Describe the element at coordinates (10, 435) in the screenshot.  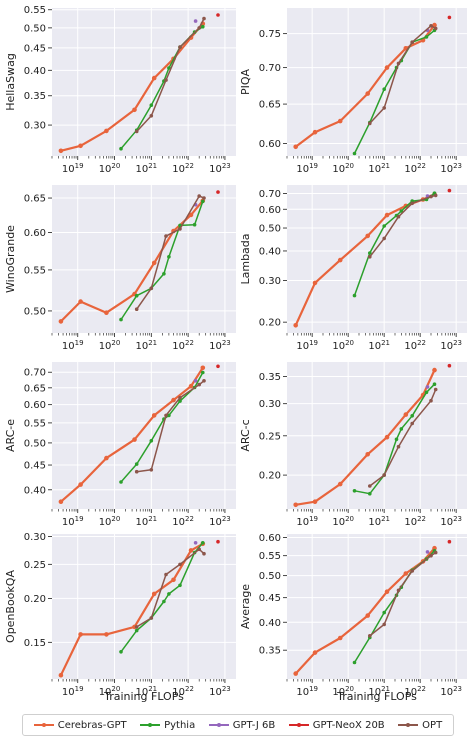
I see `y-axis-label: ARC-e` at that location.